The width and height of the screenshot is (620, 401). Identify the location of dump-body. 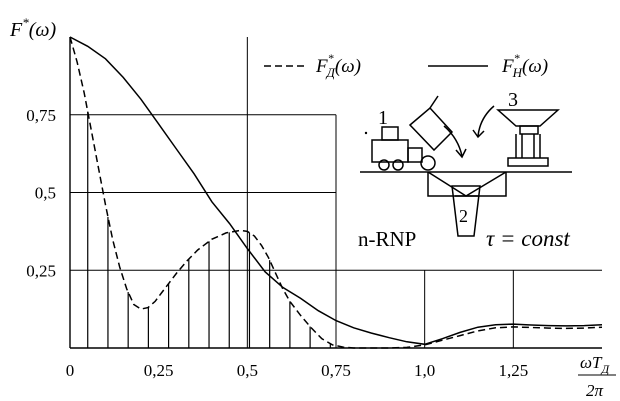
(431, 129).